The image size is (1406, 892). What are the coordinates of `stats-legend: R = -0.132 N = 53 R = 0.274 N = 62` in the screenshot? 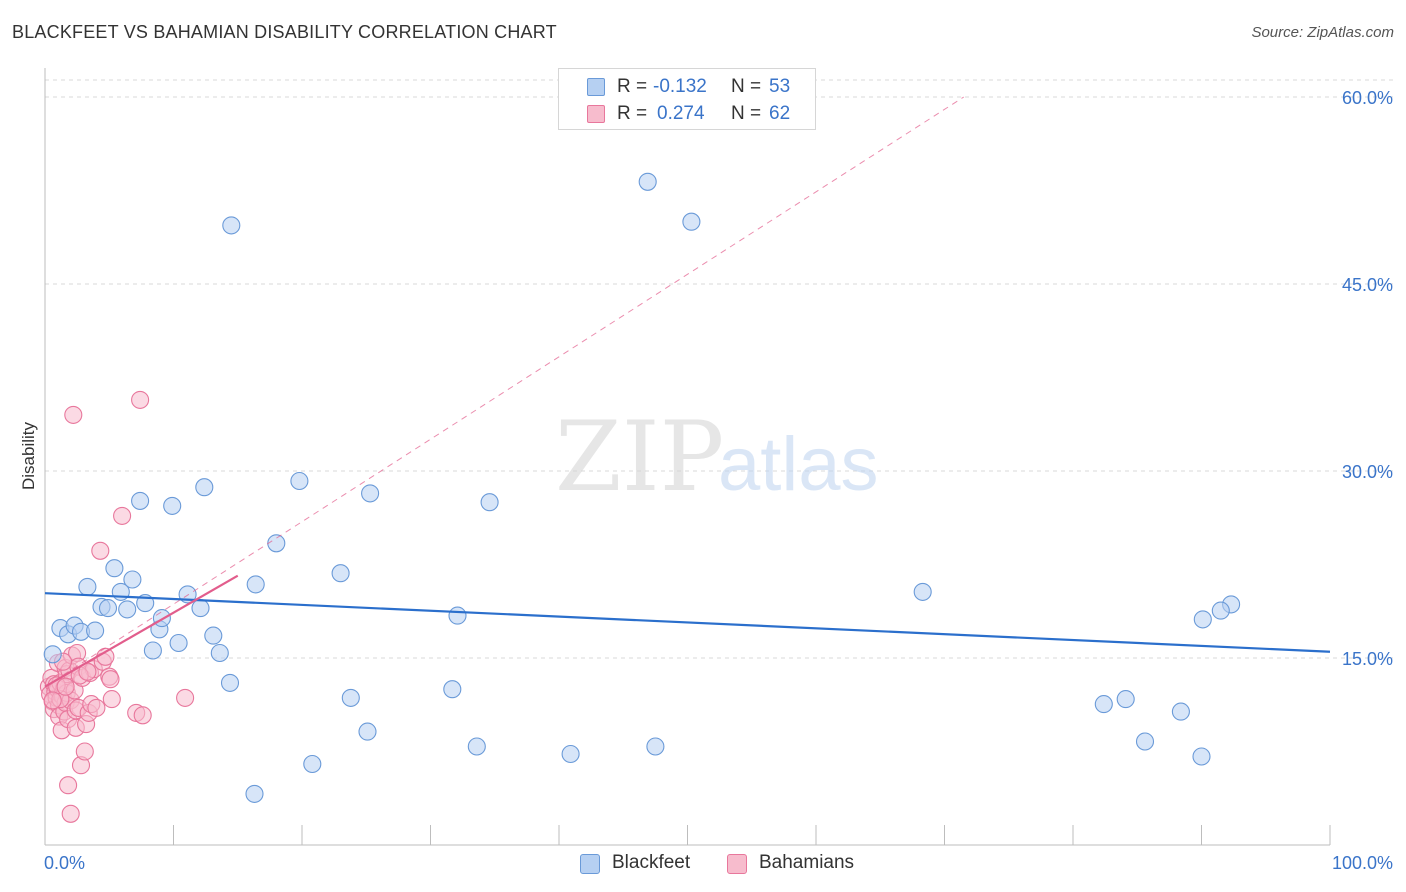 It's located at (687, 99).